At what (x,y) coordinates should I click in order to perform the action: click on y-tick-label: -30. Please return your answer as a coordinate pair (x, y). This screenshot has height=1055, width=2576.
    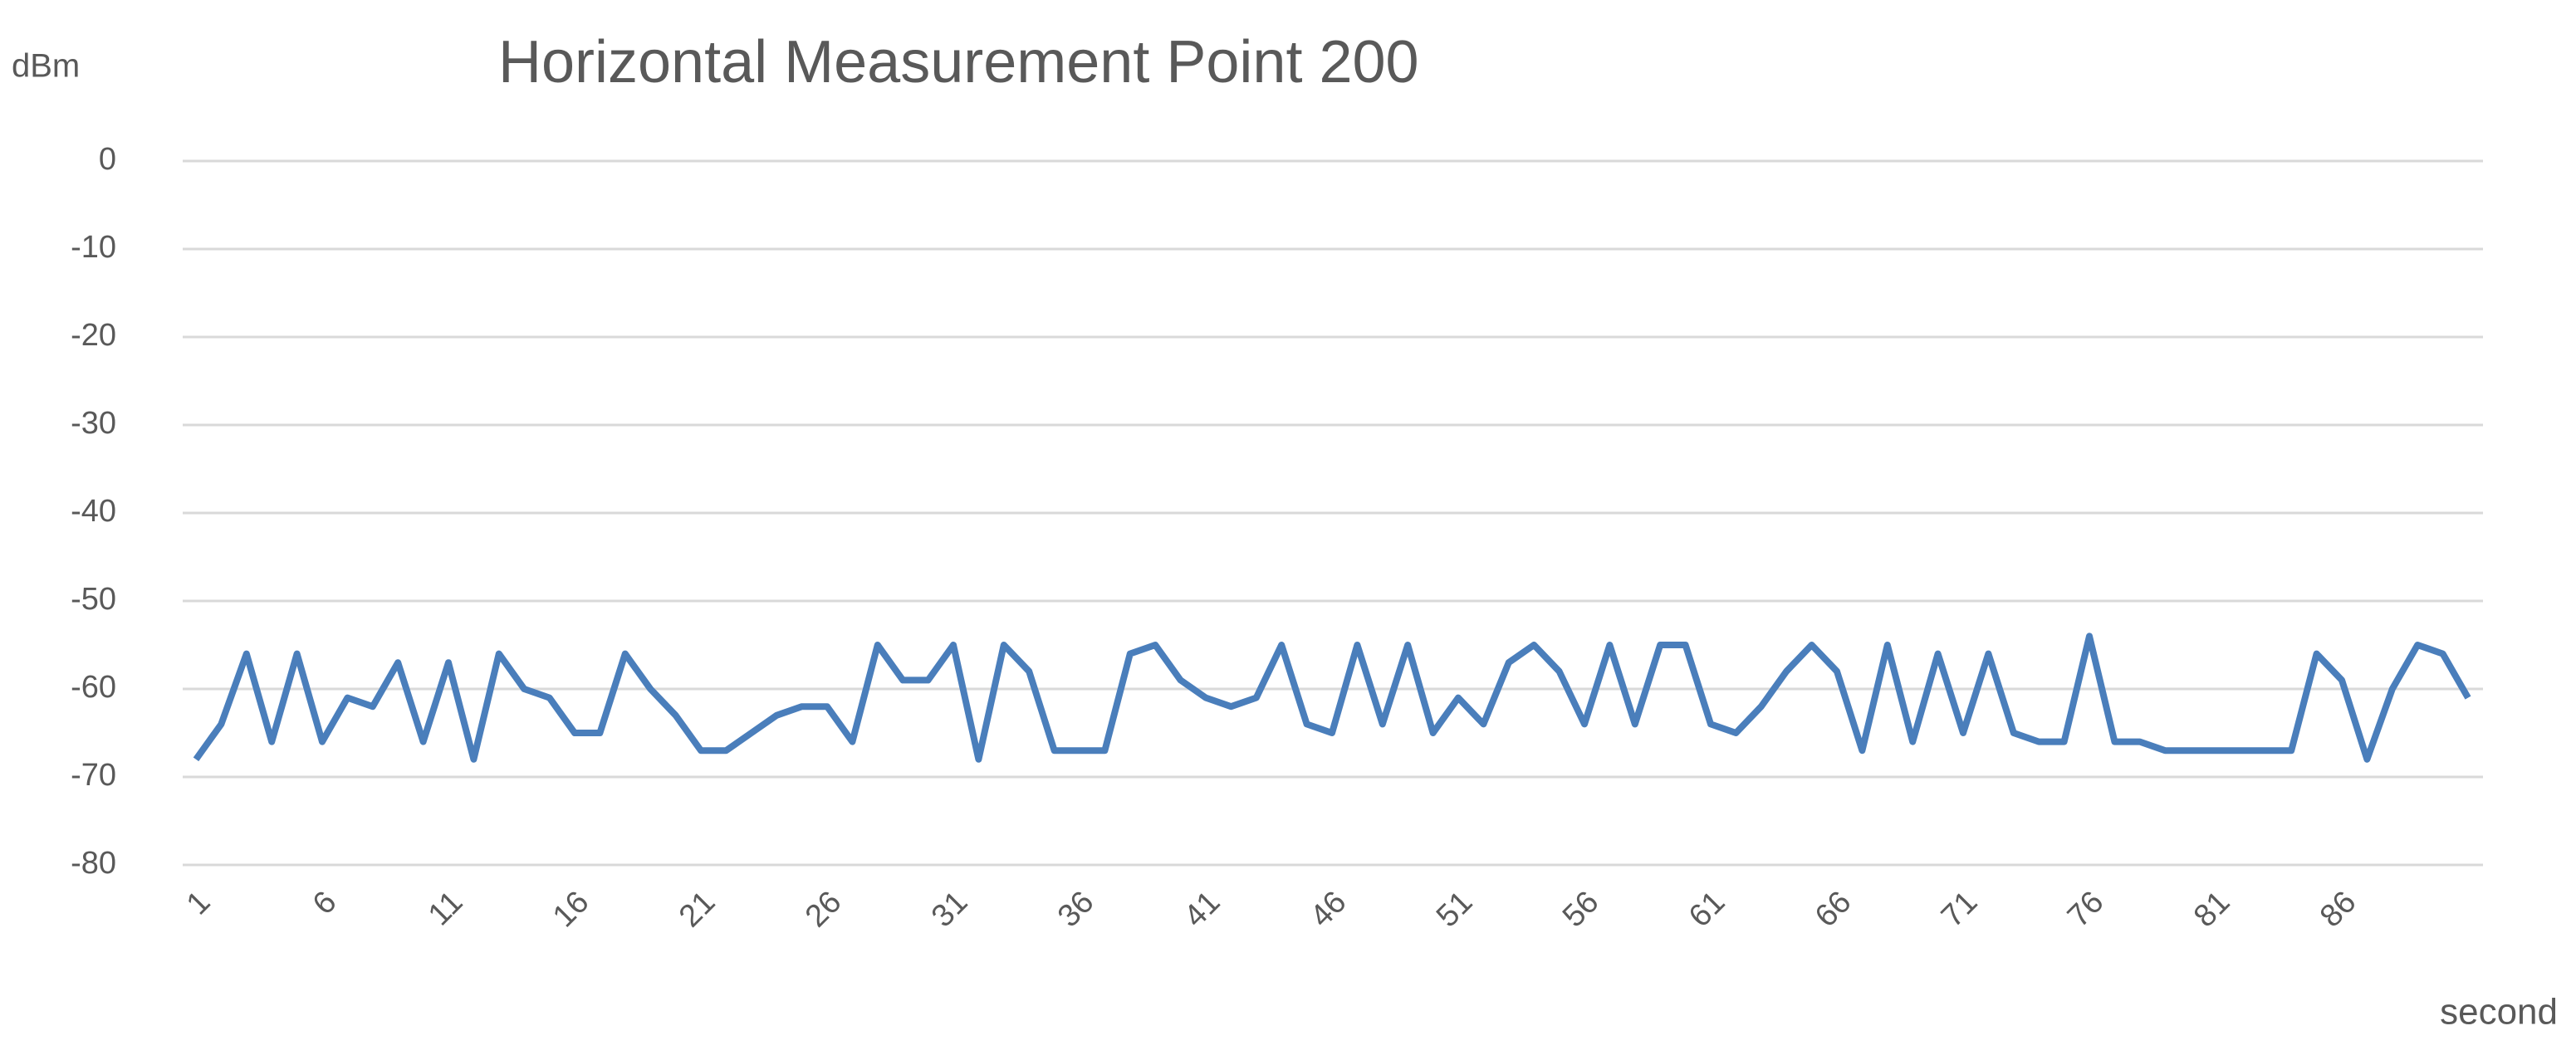
    Looking at the image, I should click on (93, 423).